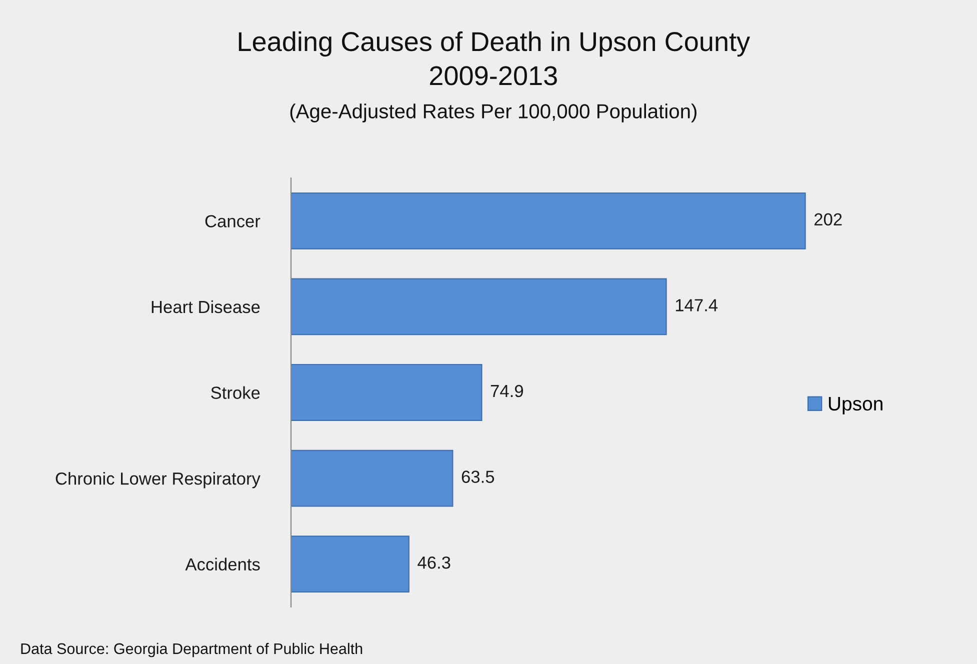 This screenshot has width=977, height=664. What do you see at coordinates (855, 405) in the screenshot?
I see `legend-label: Upson` at bounding box center [855, 405].